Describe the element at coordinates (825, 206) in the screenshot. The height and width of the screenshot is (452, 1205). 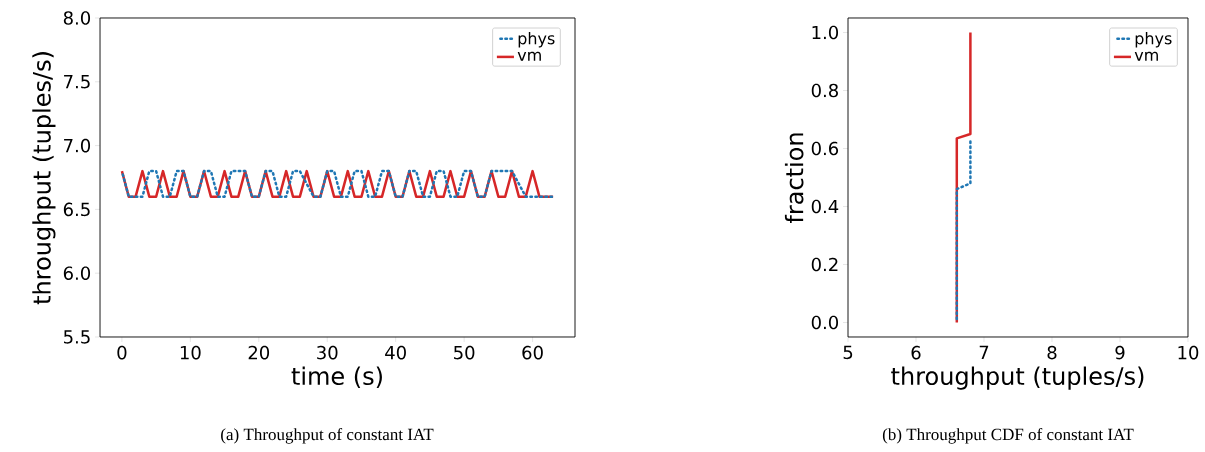
I see `y-tick-label: 0.4` at that location.